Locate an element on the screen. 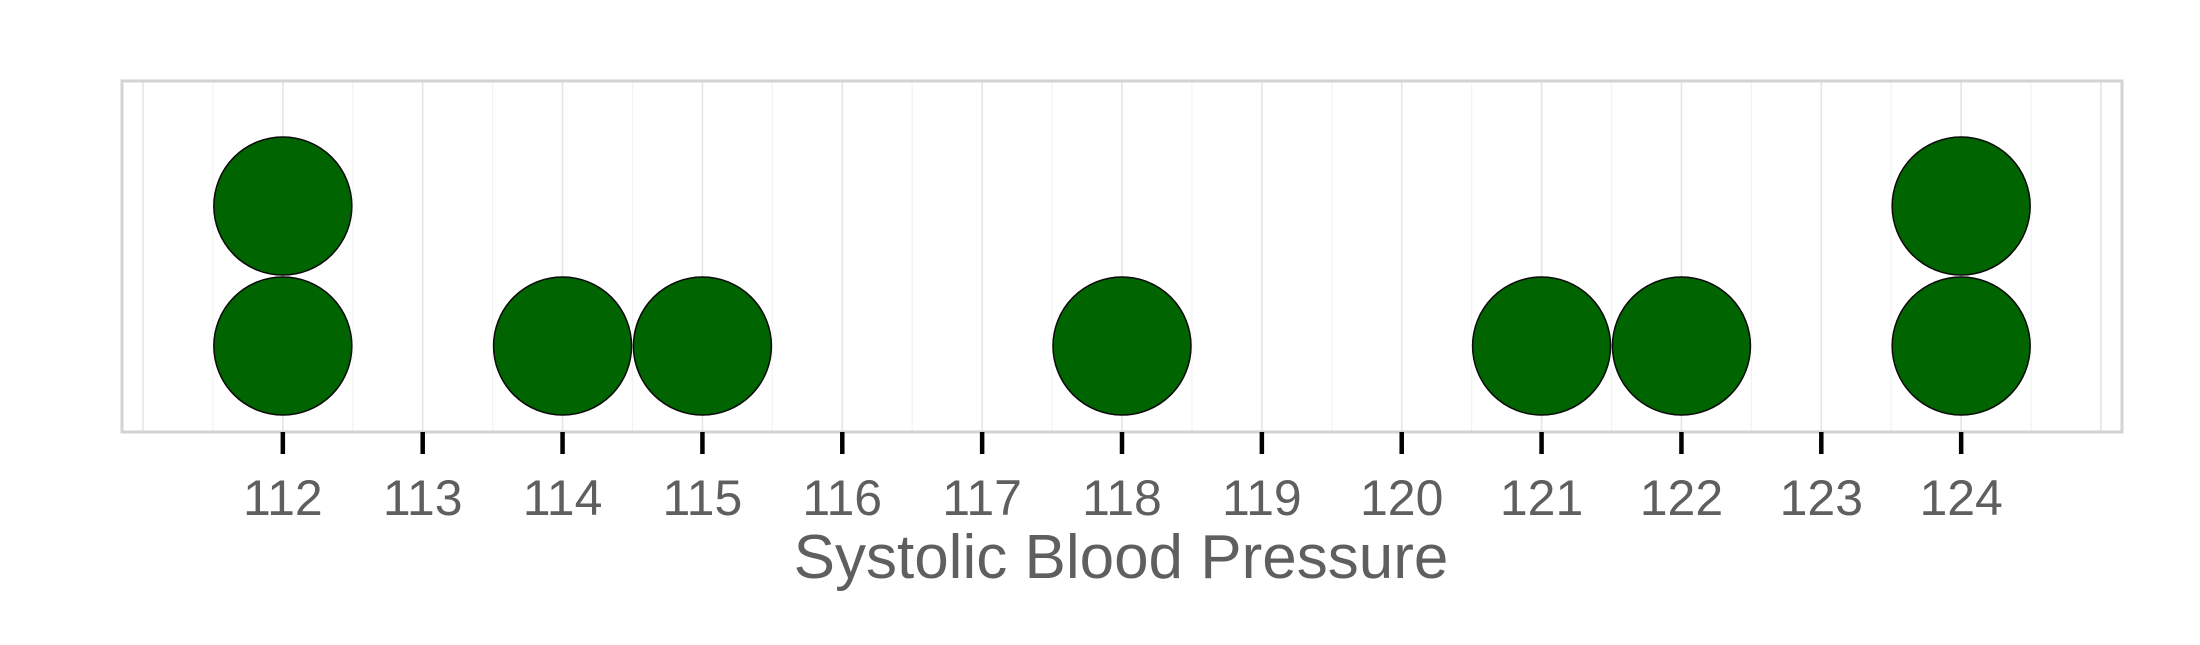 This screenshot has height=645, width=2200. x-axis-tick-labels: 112 113 114 115 116 117 118 119 120 121 122 123 124 is located at coordinates (1123, 498).